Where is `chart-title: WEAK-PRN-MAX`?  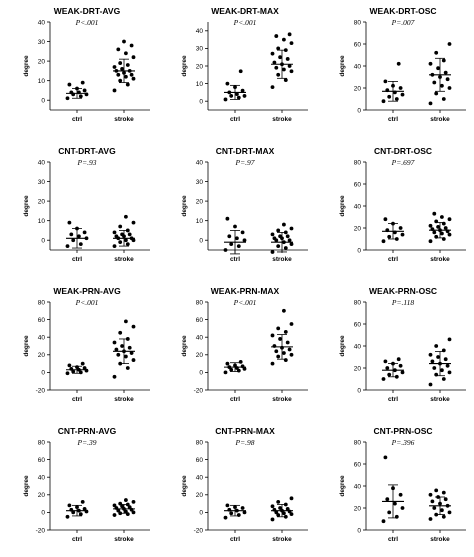 chart-title: WEAK-PRN-MAX is located at coordinates (245, 291).